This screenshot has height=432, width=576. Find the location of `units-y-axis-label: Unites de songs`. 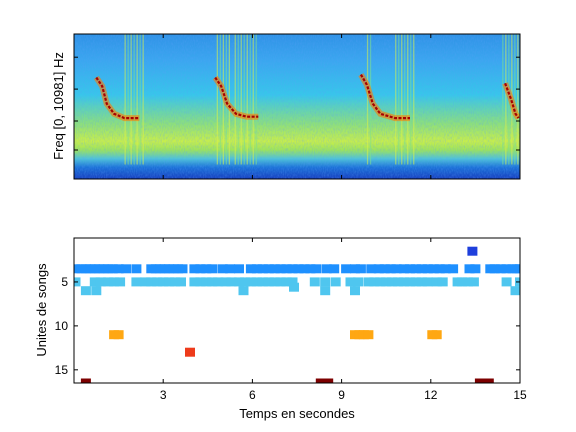

units-y-axis-label: Unites de songs is located at coordinates (41, 310).